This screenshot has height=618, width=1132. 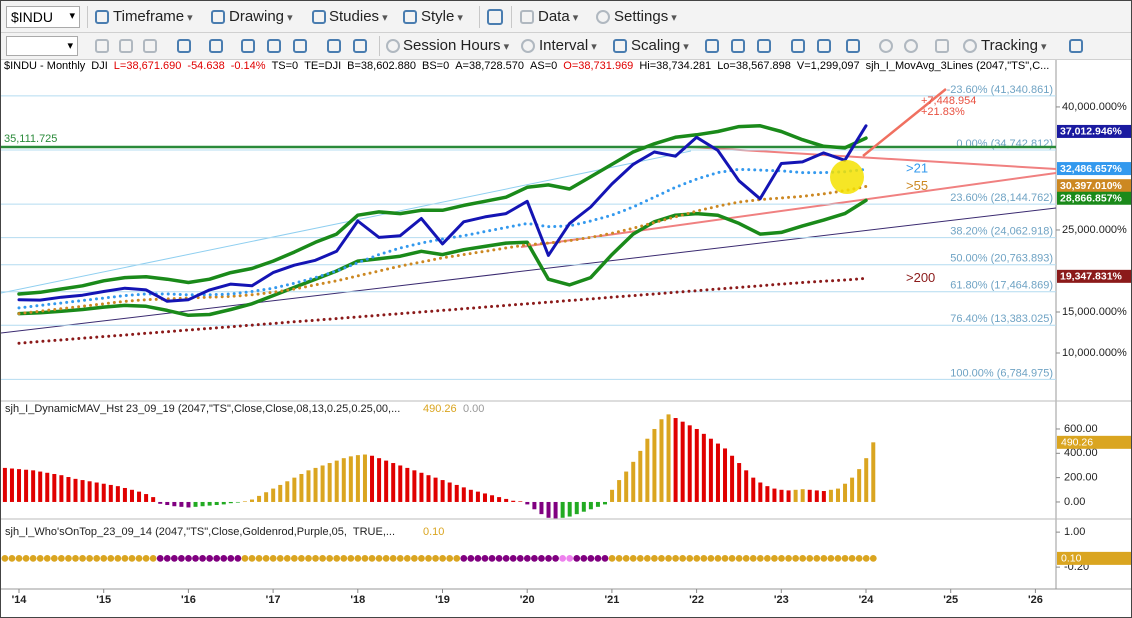 What do you see at coordinates (1014, 45) in the screenshot?
I see `menu-button: Tracking` at bounding box center [1014, 45].